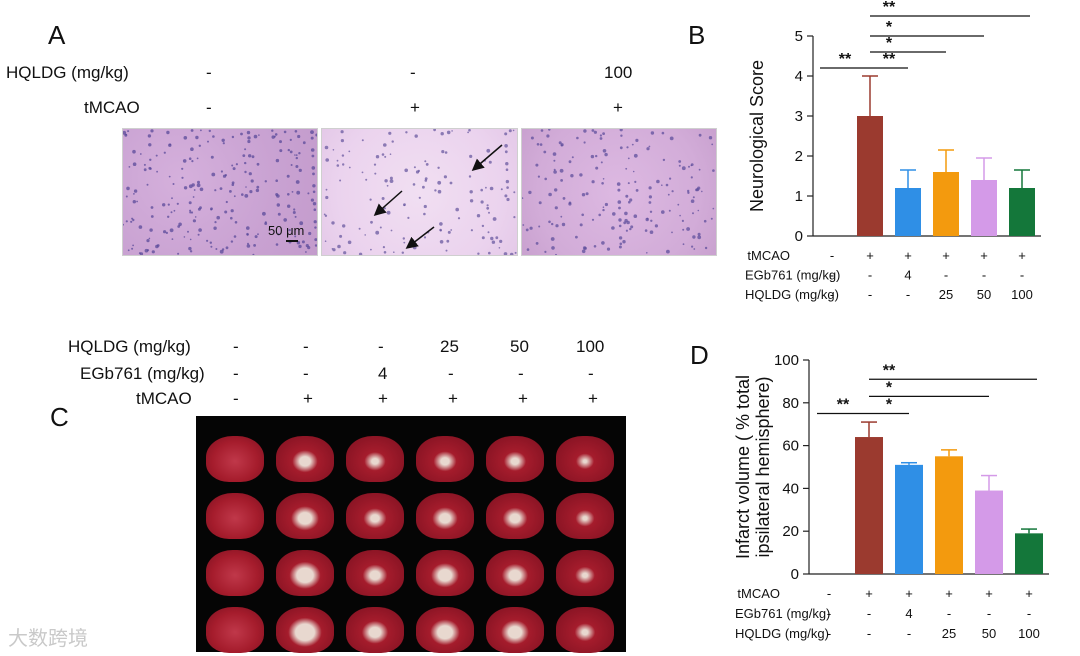 This screenshot has width=1080, height=656. What do you see at coordinates (907, 275) in the screenshot?
I see `row-value: 4` at bounding box center [907, 275].